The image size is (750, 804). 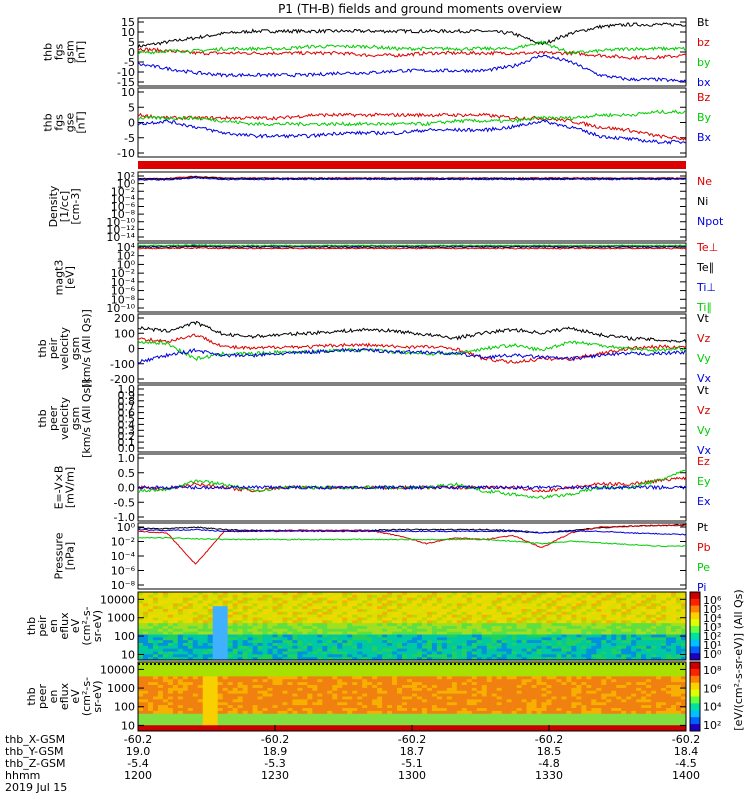 I want to click on legend-Bx: Bx, so click(x=704, y=137).